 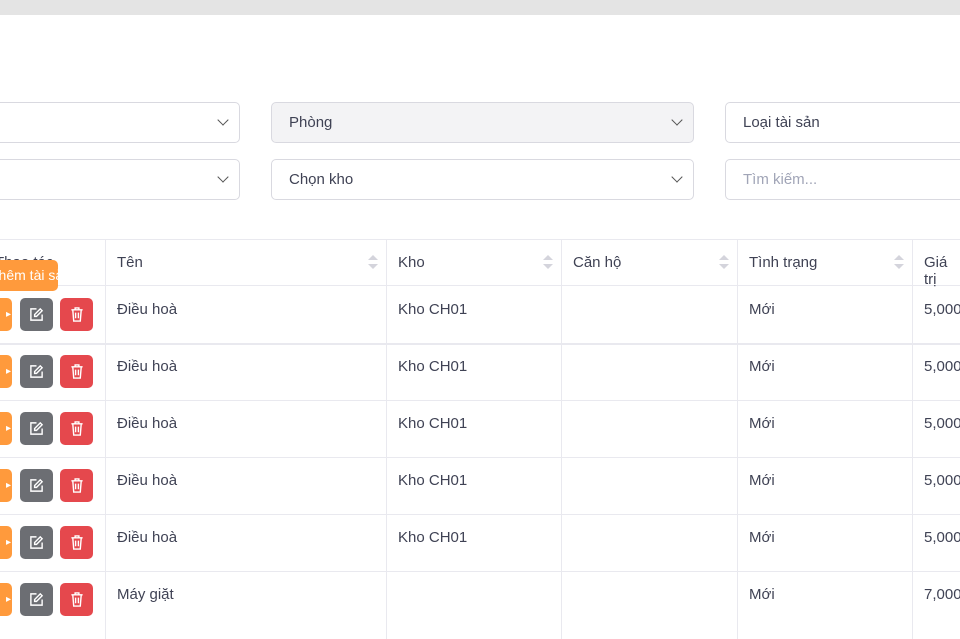 I want to click on column-header: Tên, so click(x=130, y=262).